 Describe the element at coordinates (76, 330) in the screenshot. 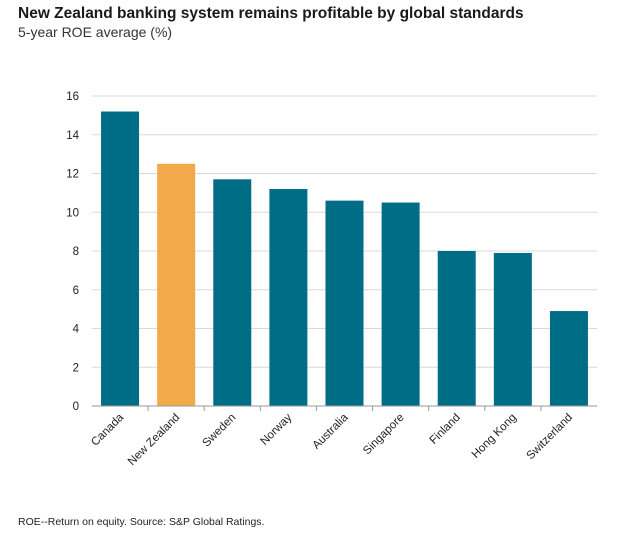

I see `y-tick-label: 4` at that location.